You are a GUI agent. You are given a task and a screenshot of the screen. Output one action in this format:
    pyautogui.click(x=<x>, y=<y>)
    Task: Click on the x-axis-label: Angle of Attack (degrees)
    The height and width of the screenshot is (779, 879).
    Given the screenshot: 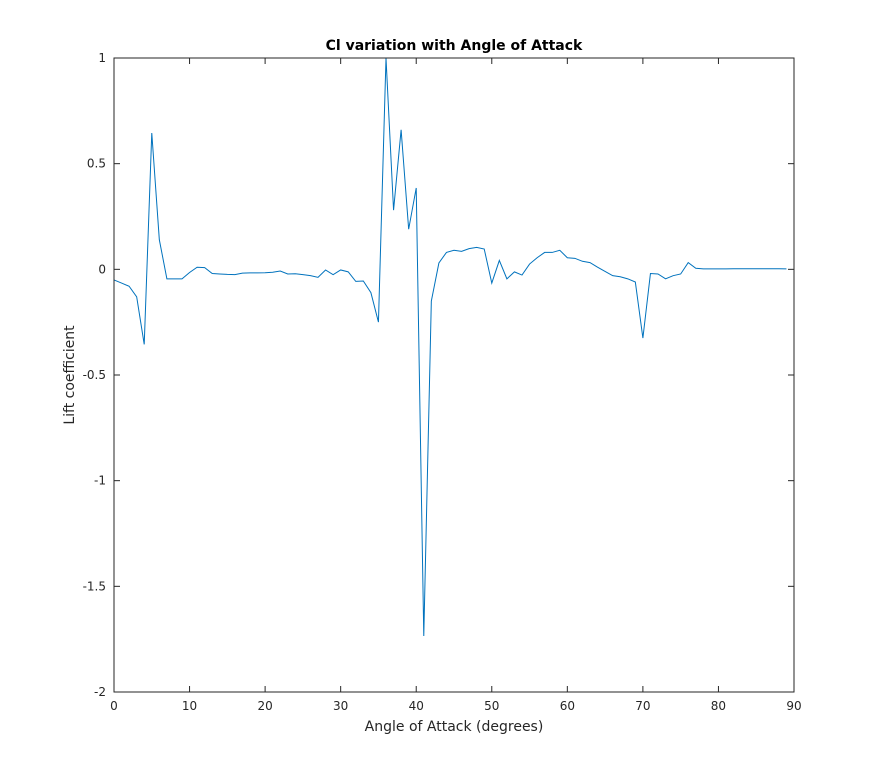 What is the action you would take?
    pyautogui.click(x=454, y=727)
    